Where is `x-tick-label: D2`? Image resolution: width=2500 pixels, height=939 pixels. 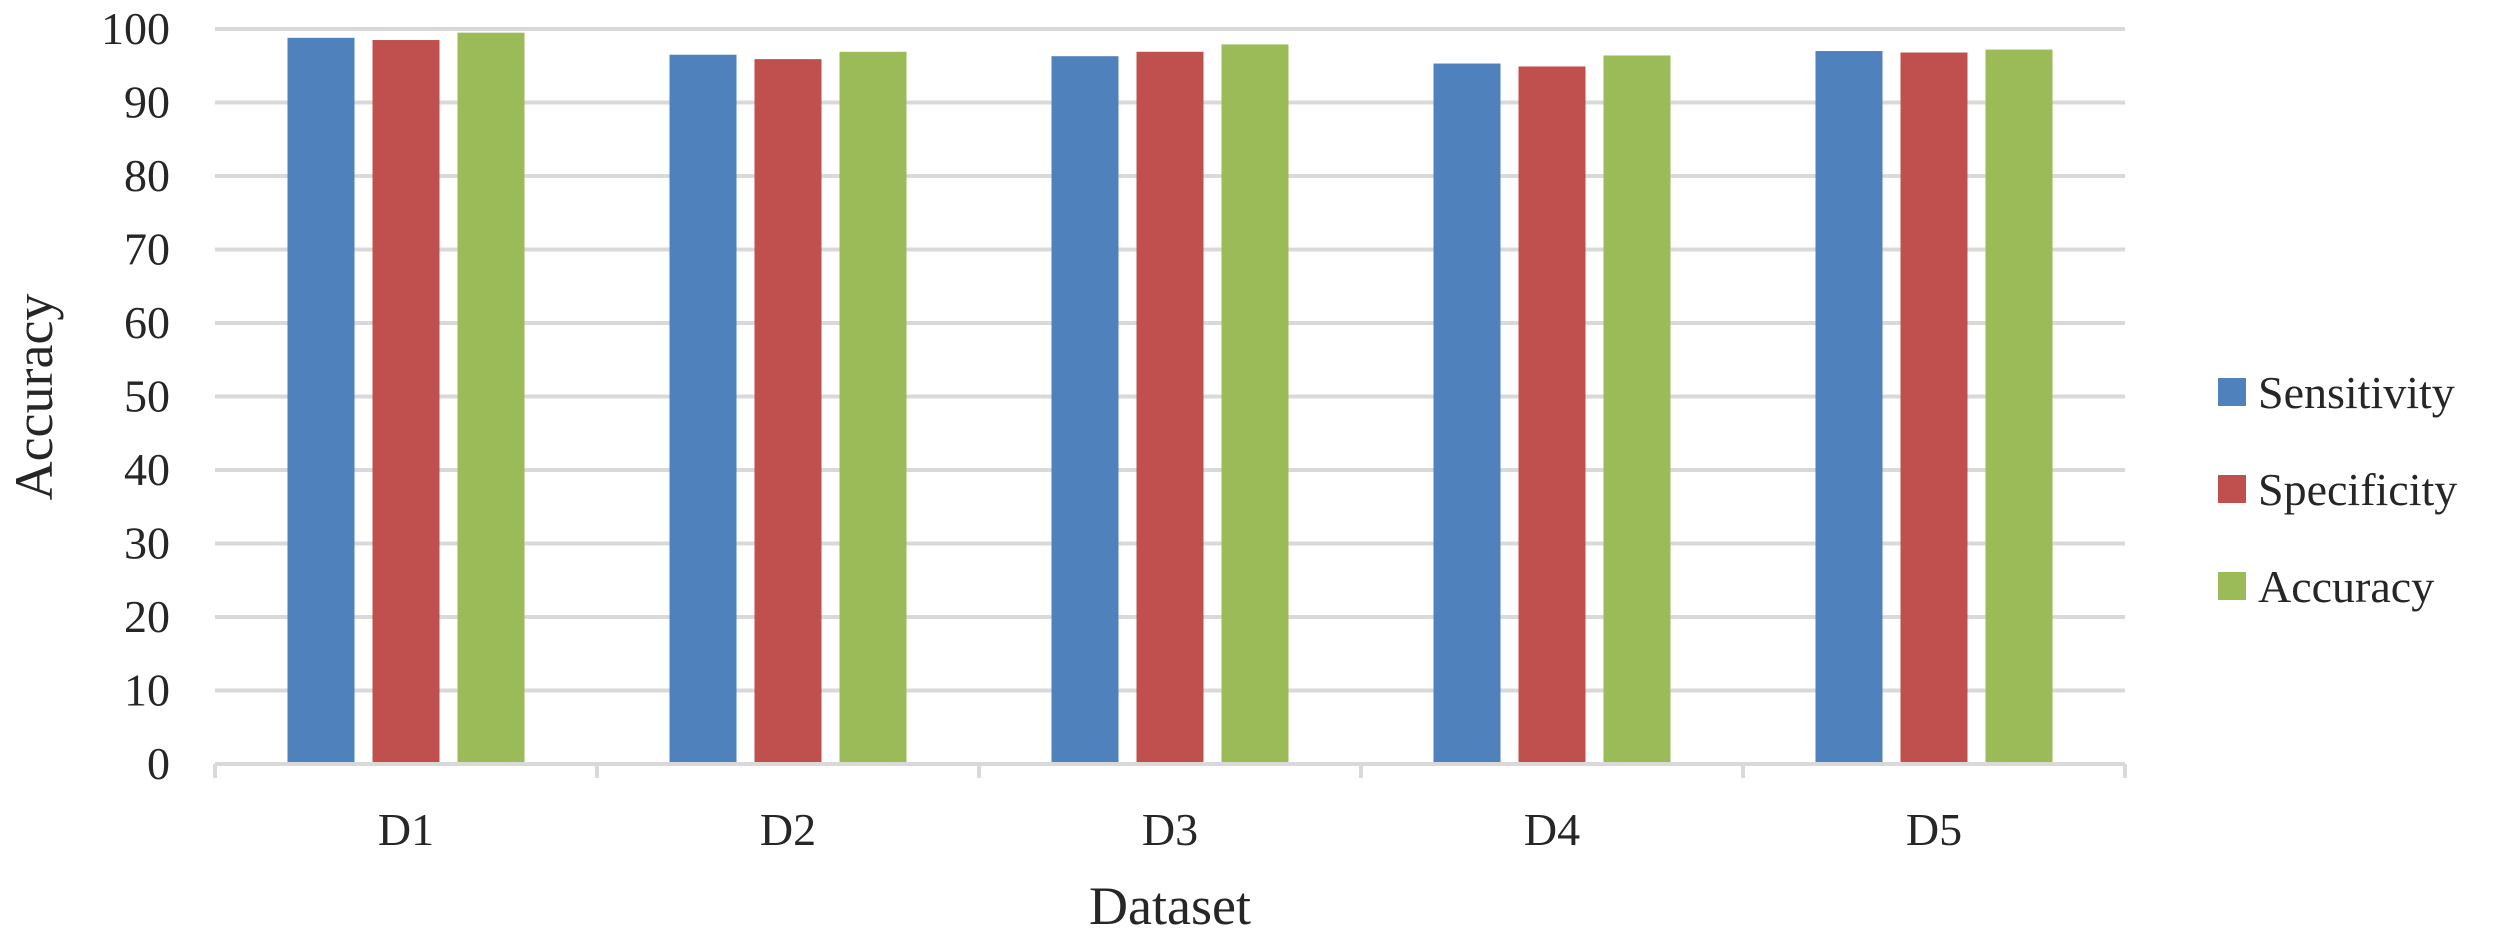 x-tick-label: D2 is located at coordinates (788, 829).